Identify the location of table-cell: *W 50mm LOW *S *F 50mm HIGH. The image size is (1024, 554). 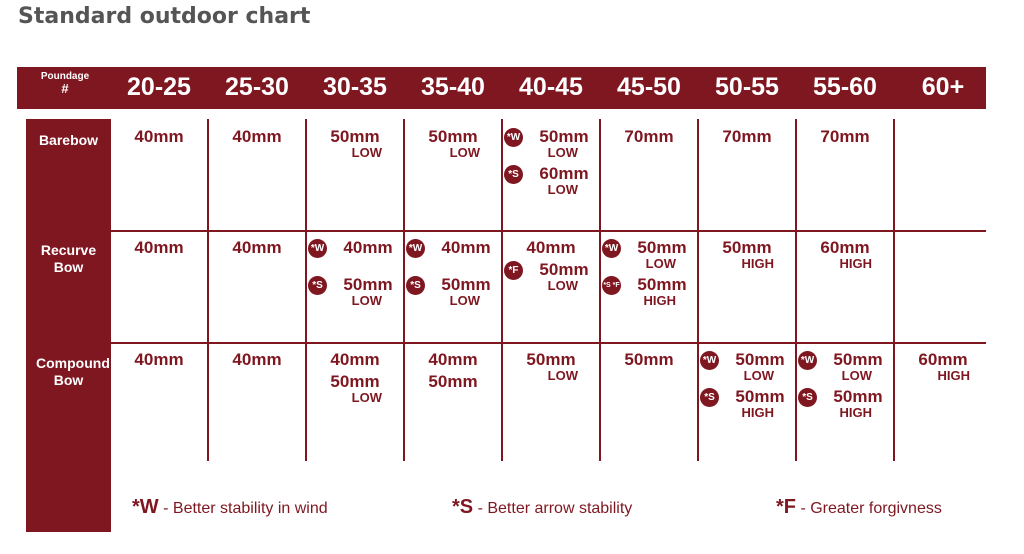
(649, 275).